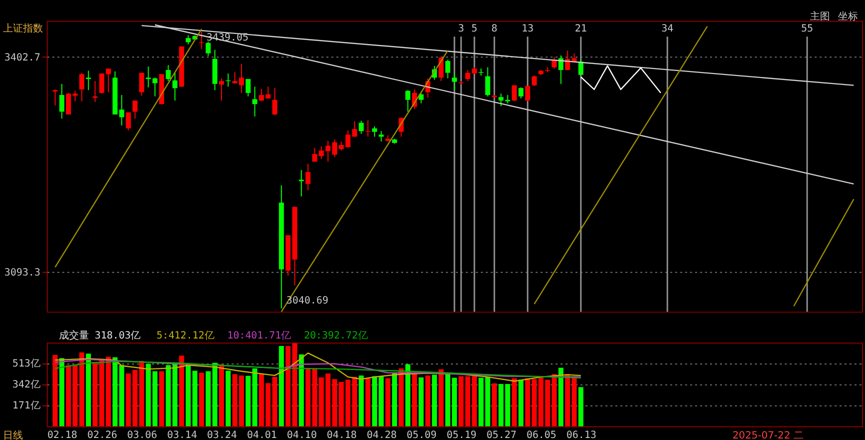  What do you see at coordinates (336, 336) in the screenshot?
I see `text: 20:392.72亿` at bounding box center [336, 336].